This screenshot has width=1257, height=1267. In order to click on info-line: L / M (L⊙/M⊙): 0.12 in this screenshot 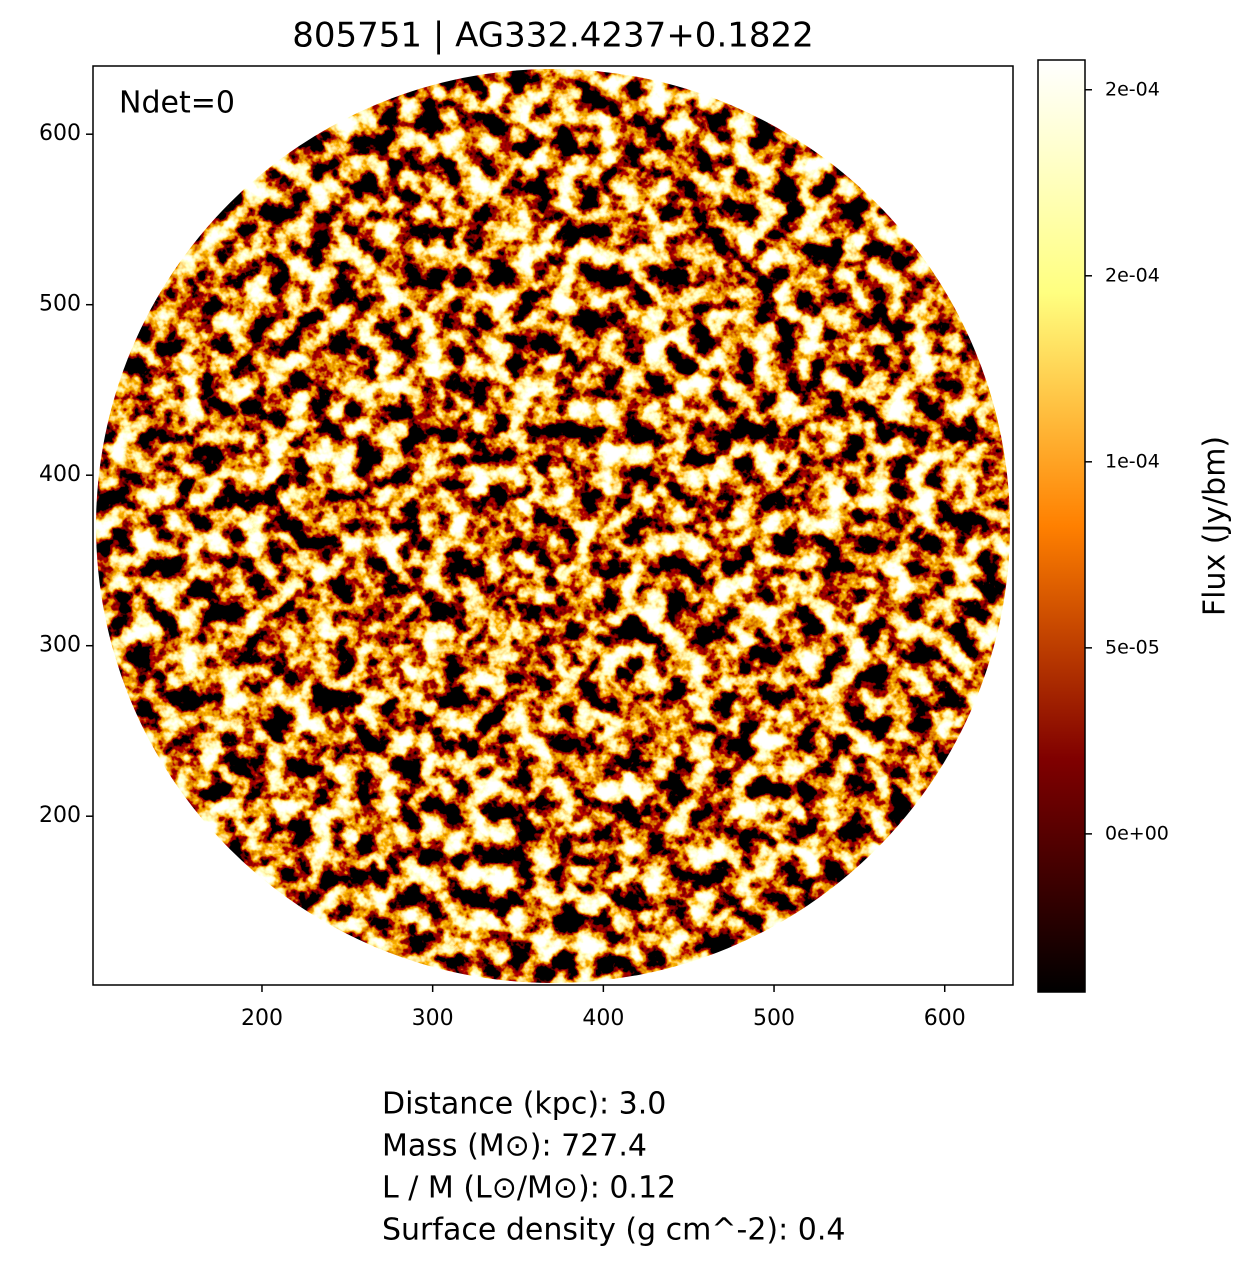, I will do `click(529, 1188)`.